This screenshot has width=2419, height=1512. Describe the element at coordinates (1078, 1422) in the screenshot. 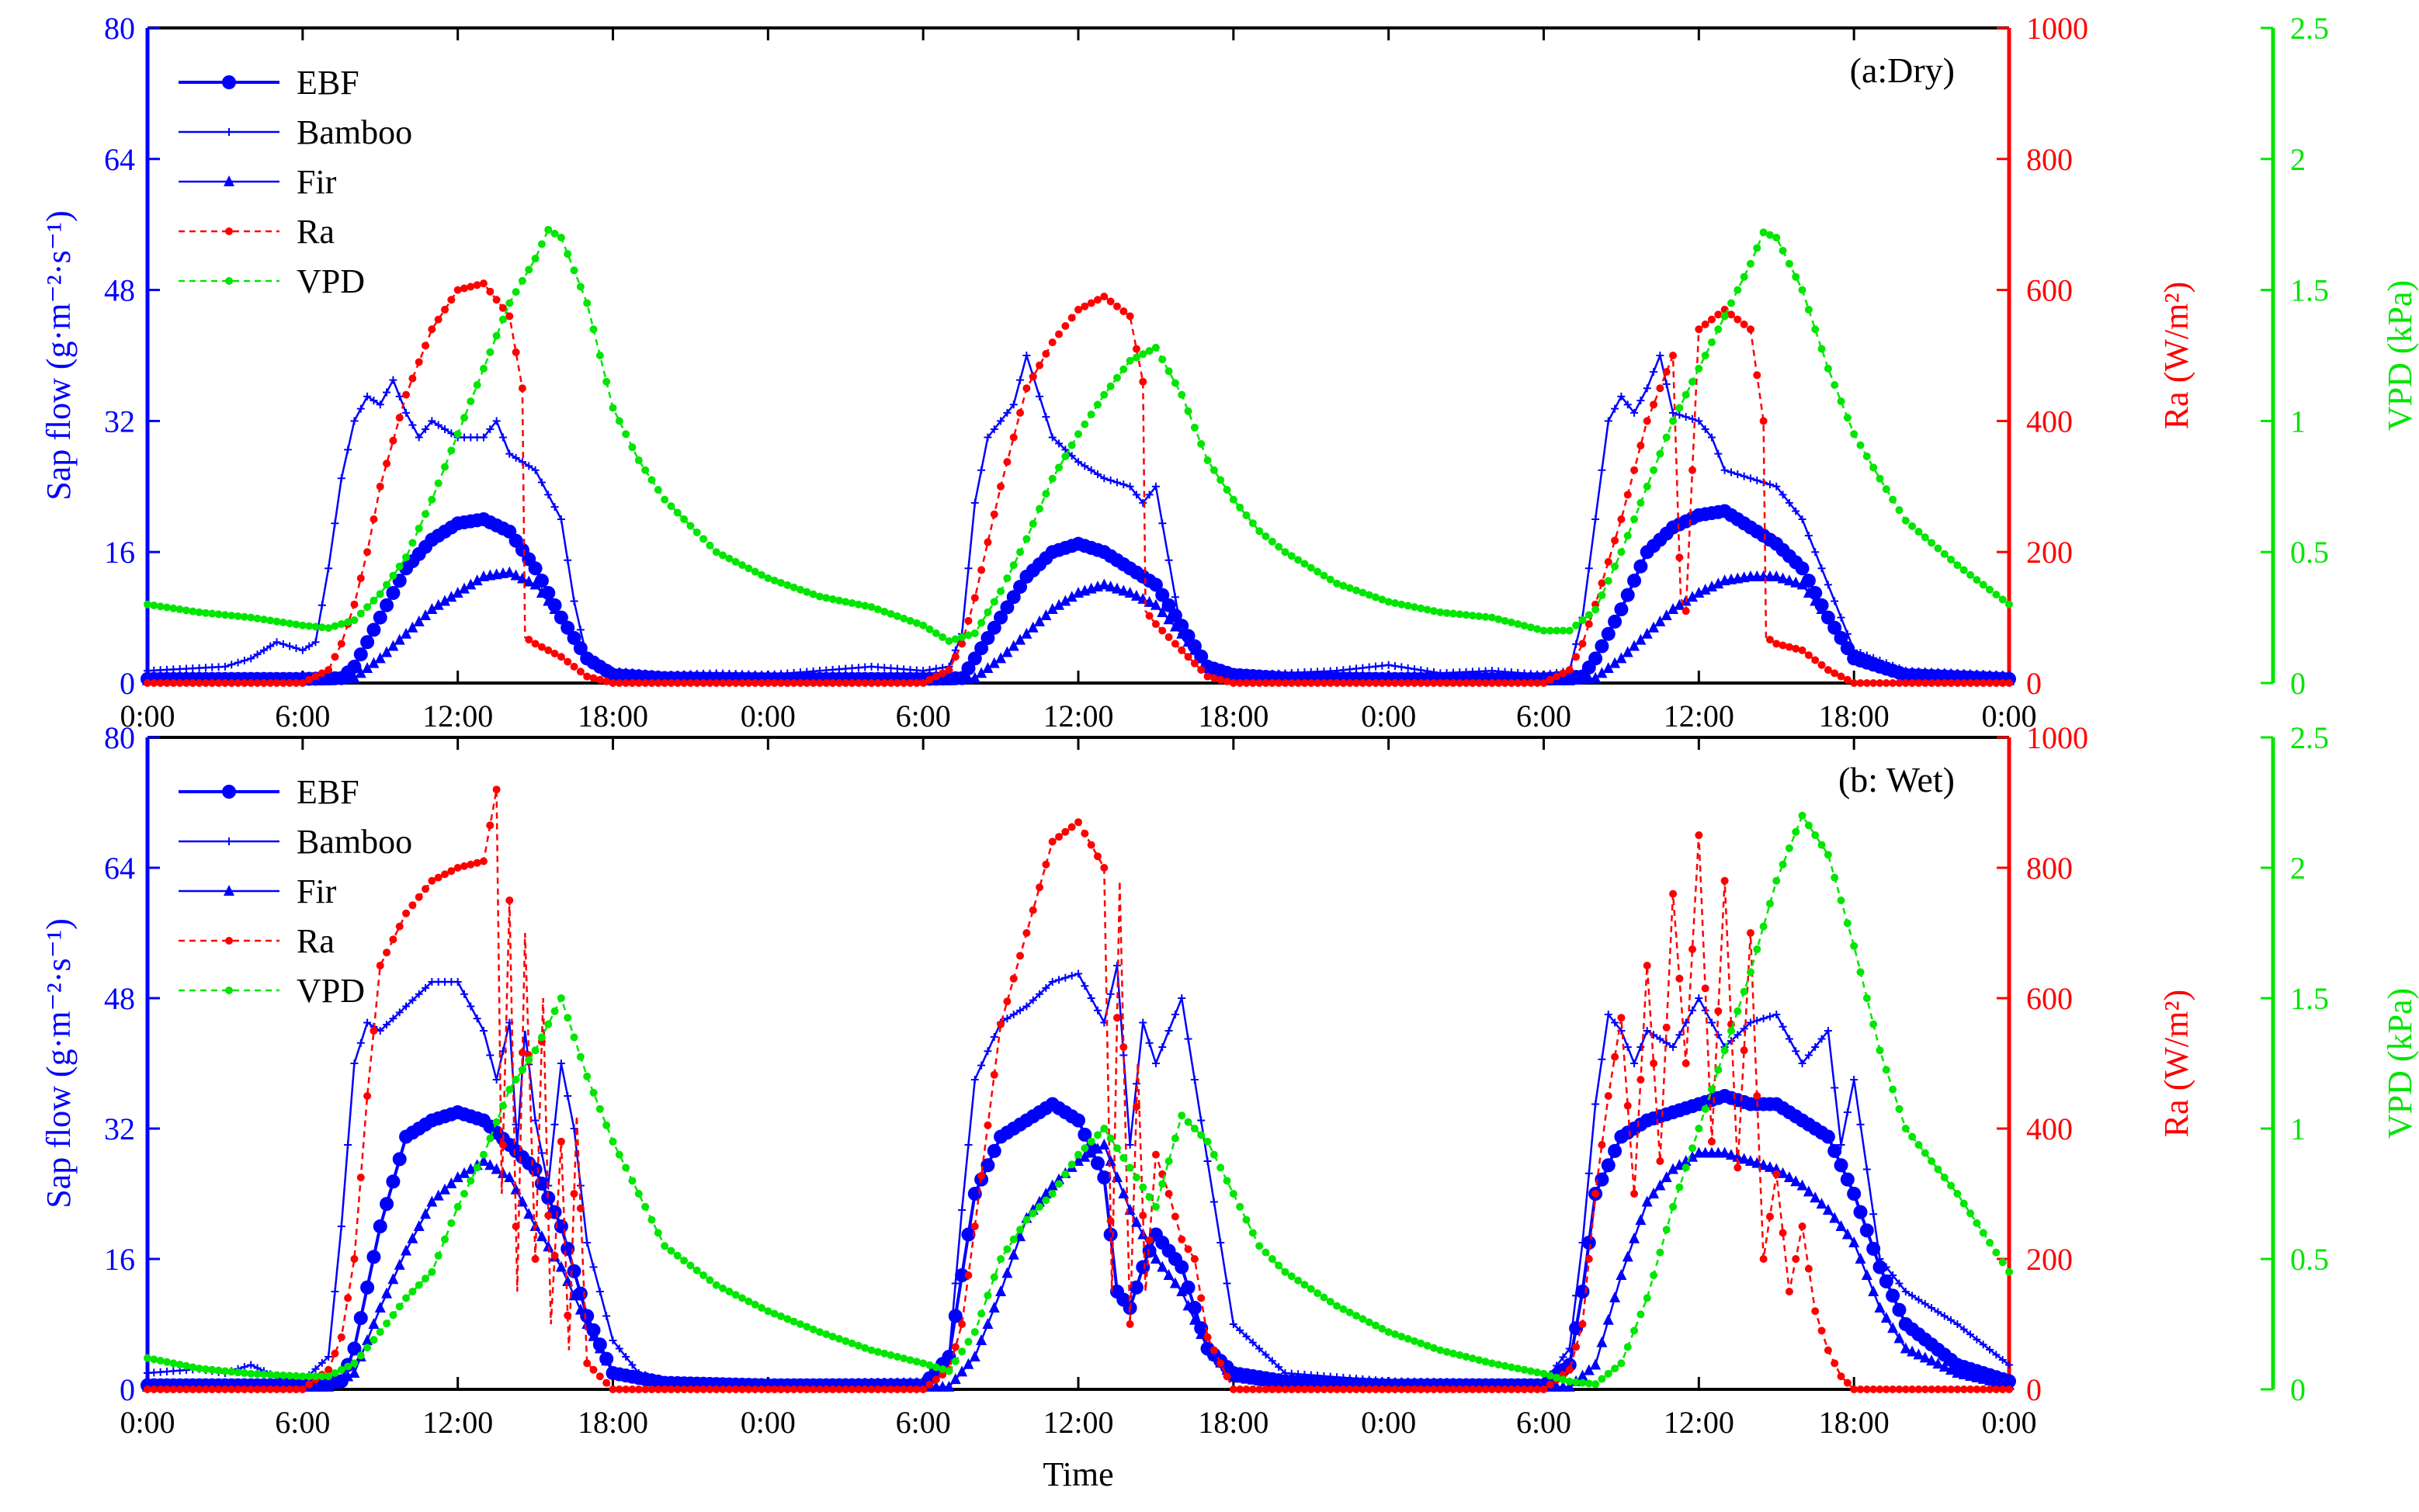

I see `x-tick-label: 12:00` at that location.